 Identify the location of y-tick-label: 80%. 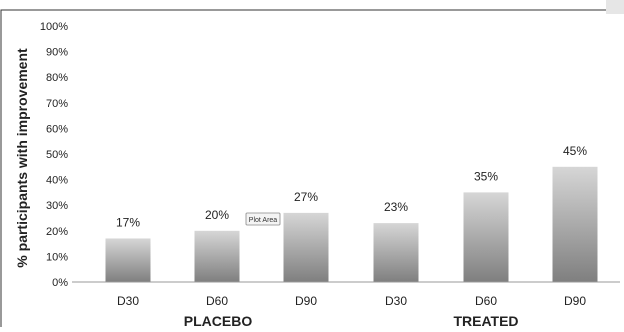
(57, 78).